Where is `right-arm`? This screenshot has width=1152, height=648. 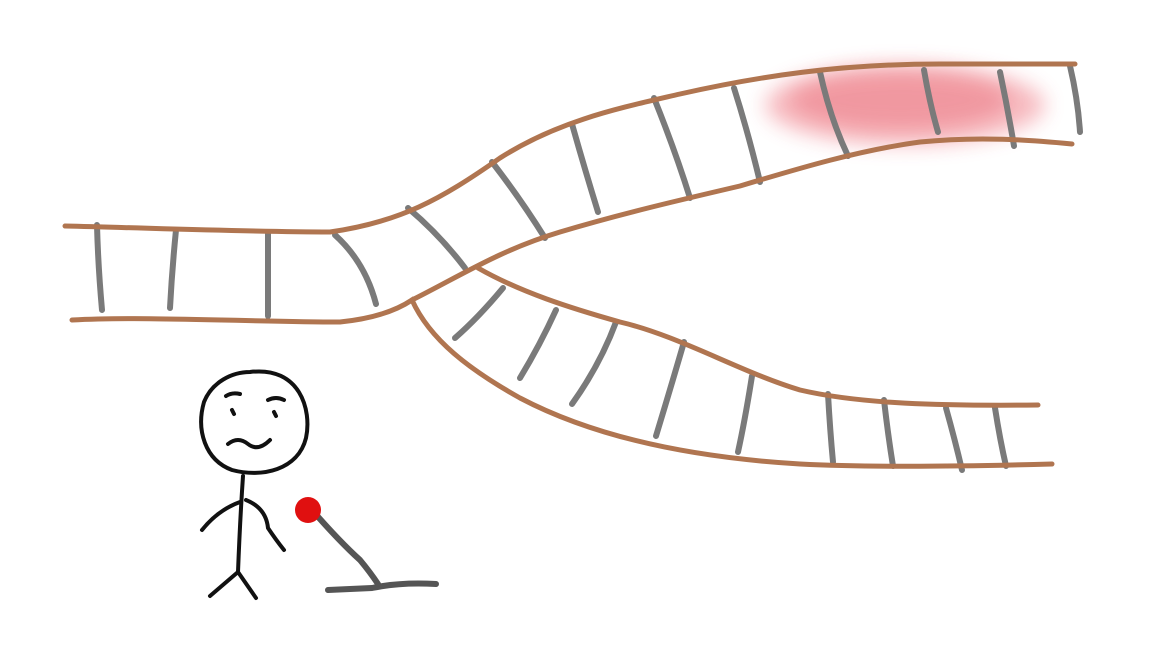
right-arm is located at coordinates (265, 525).